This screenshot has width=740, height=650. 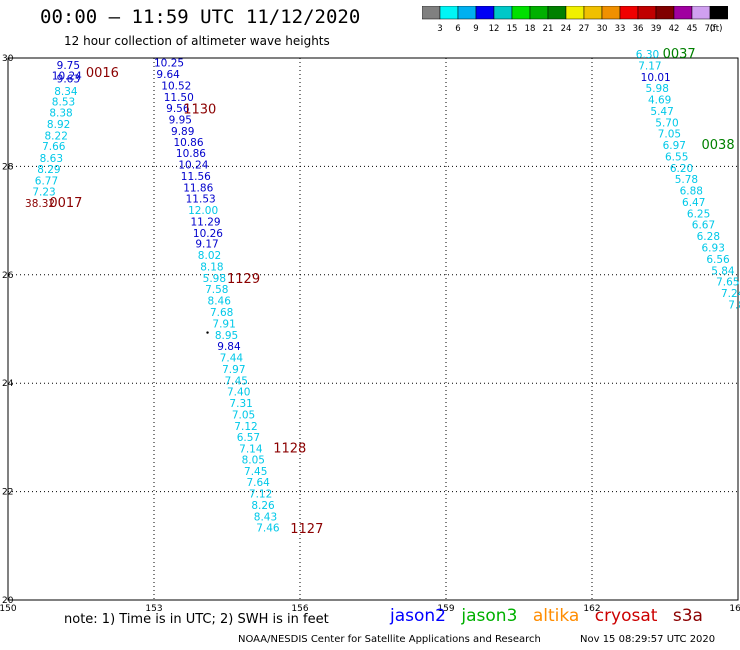 What do you see at coordinates (674, 29) in the screenshot?
I see `colorbar-tick-label: 42` at bounding box center [674, 29].